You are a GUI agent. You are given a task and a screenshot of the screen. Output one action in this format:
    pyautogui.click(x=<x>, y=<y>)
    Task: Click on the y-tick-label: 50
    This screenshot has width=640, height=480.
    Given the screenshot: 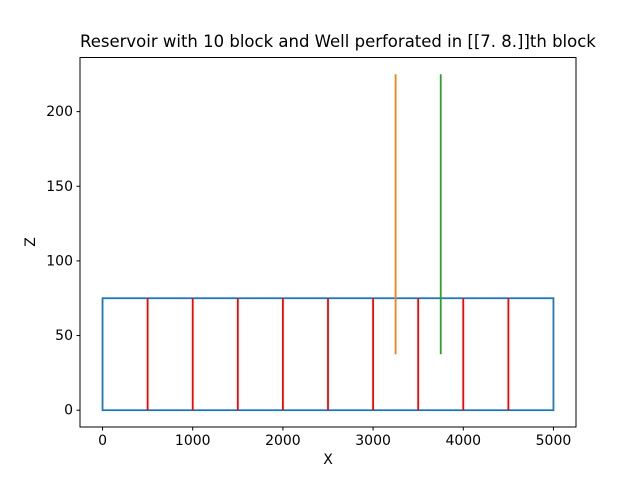 What is the action you would take?
    pyautogui.click(x=64, y=336)
    